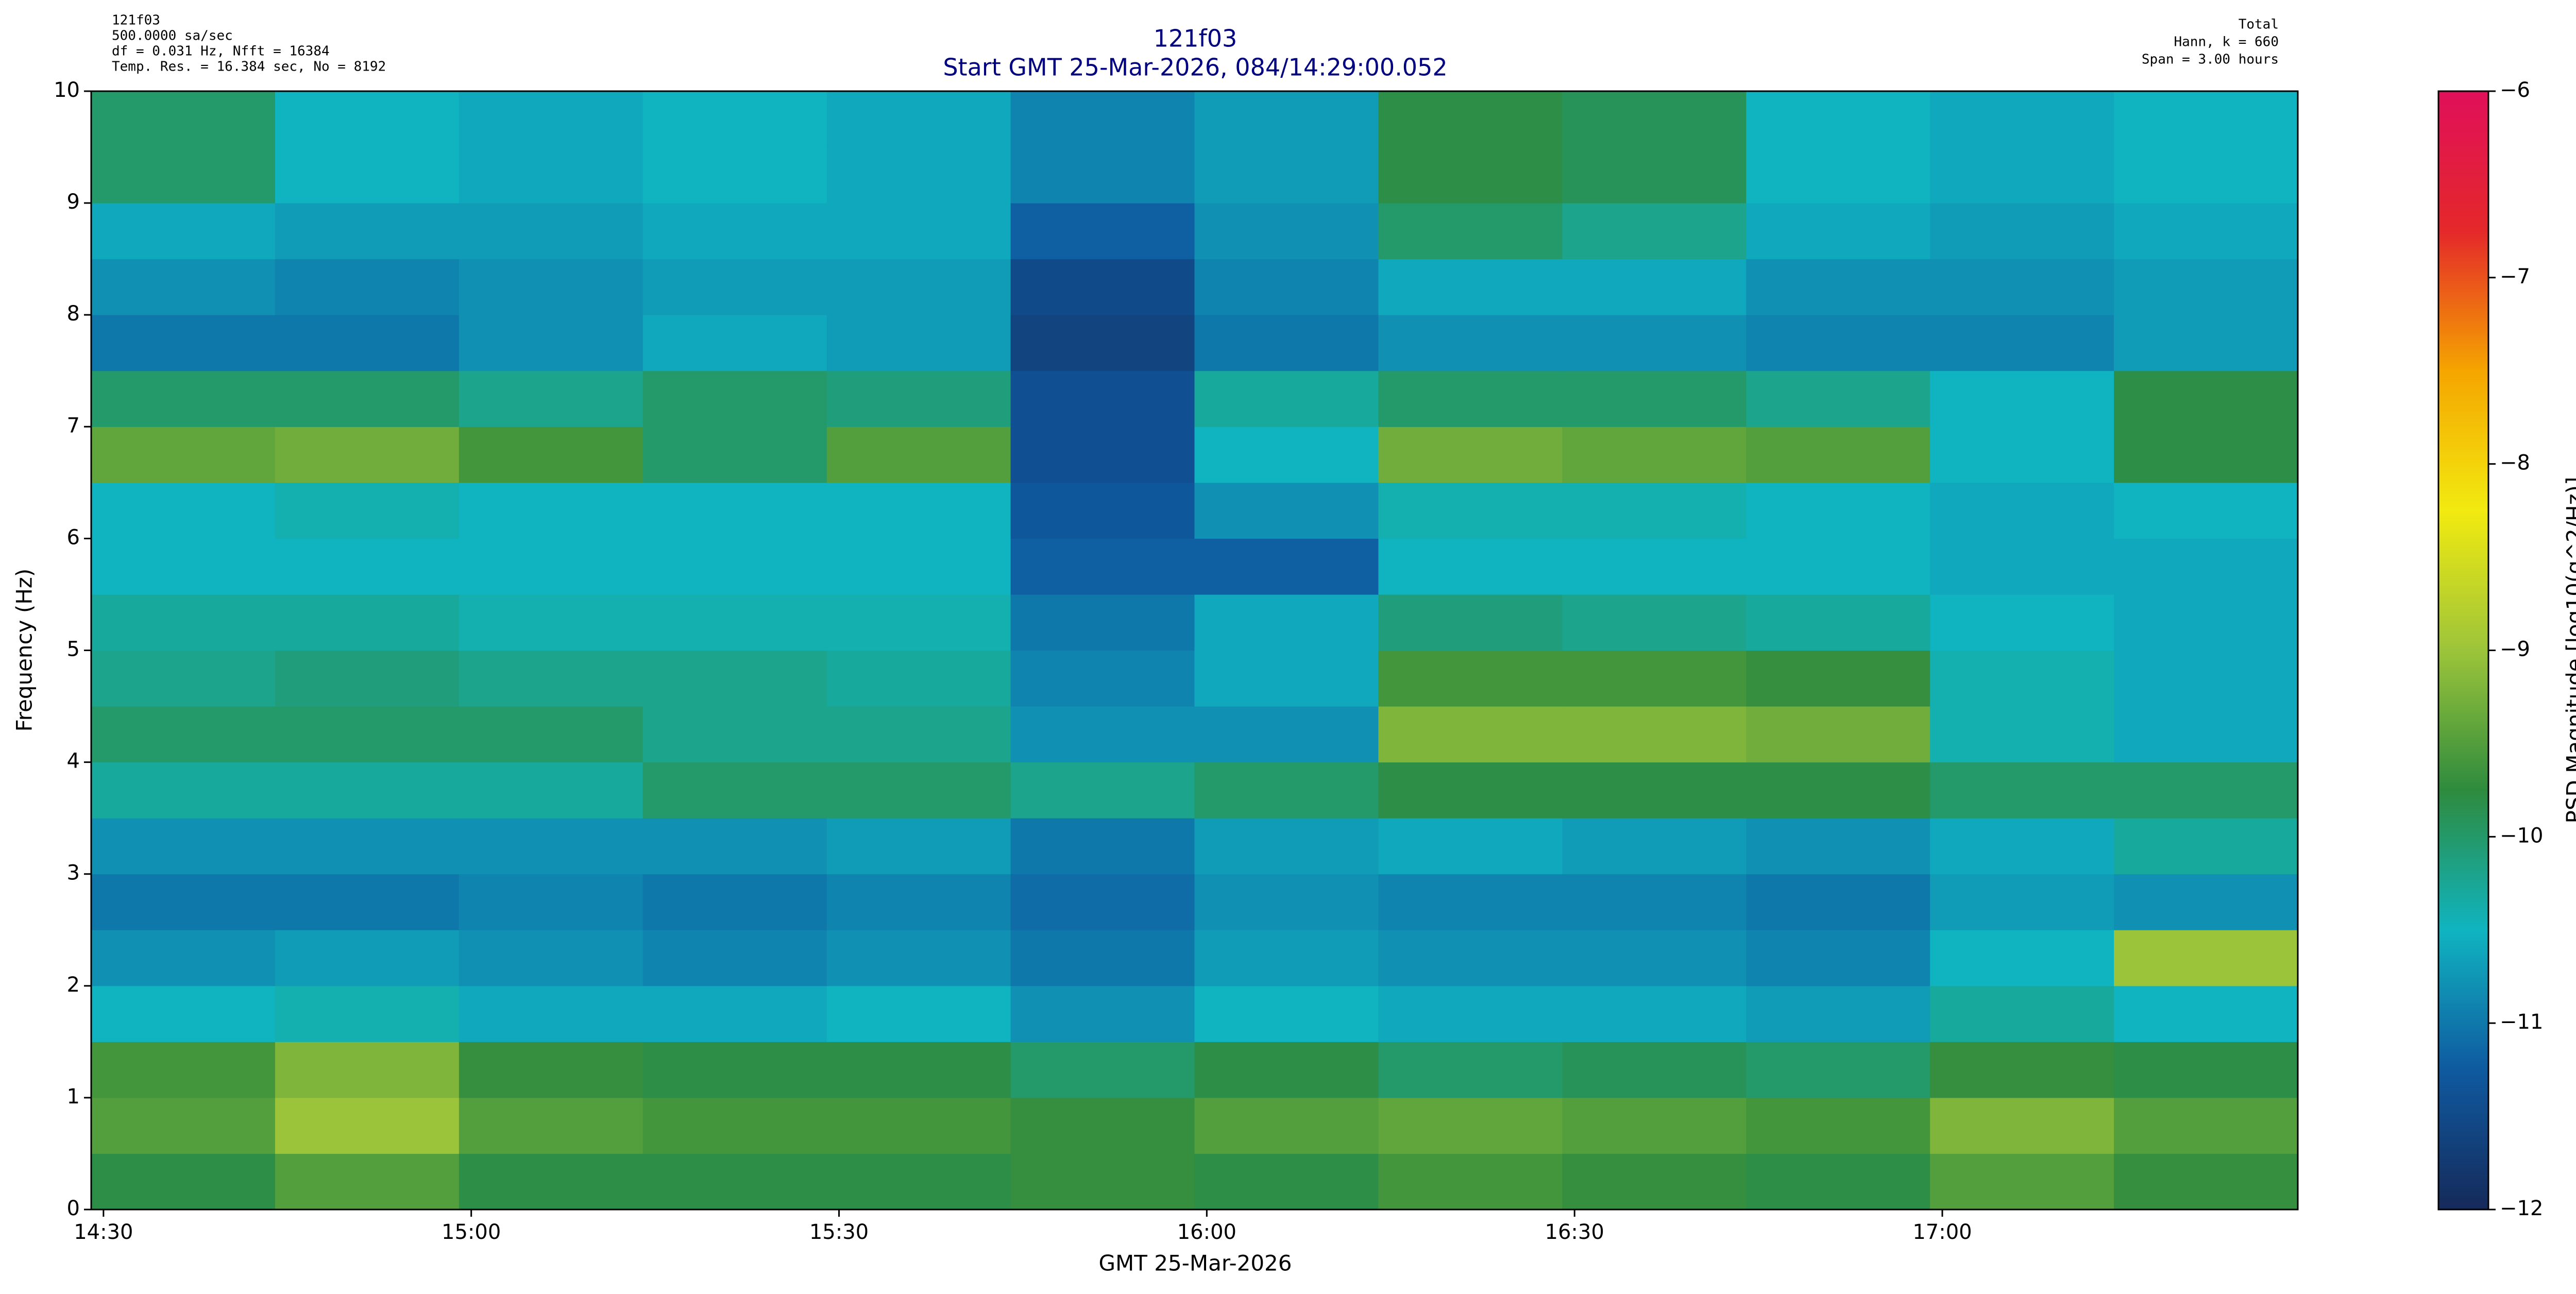 This screenshot has width=2576, height=1294. Describe the element at coordinates (2521, 1022) in the screenshot. I see `colorbar-tick-label: −11` at that location.